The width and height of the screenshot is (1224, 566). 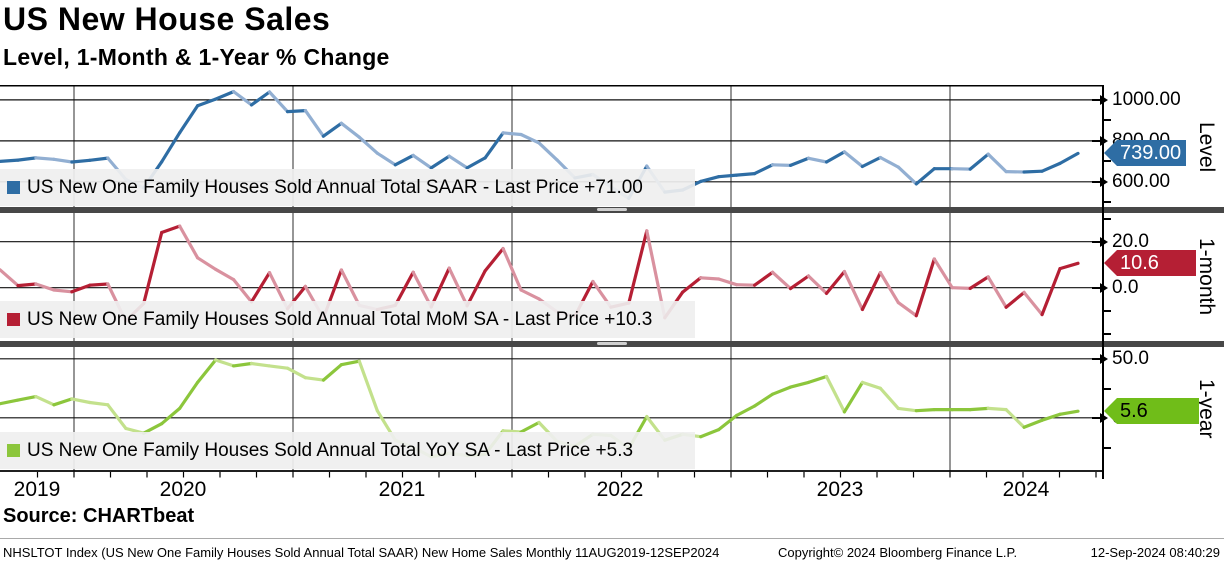 I want to click on page-title: US New House Sales, so click(x=167, y=19).